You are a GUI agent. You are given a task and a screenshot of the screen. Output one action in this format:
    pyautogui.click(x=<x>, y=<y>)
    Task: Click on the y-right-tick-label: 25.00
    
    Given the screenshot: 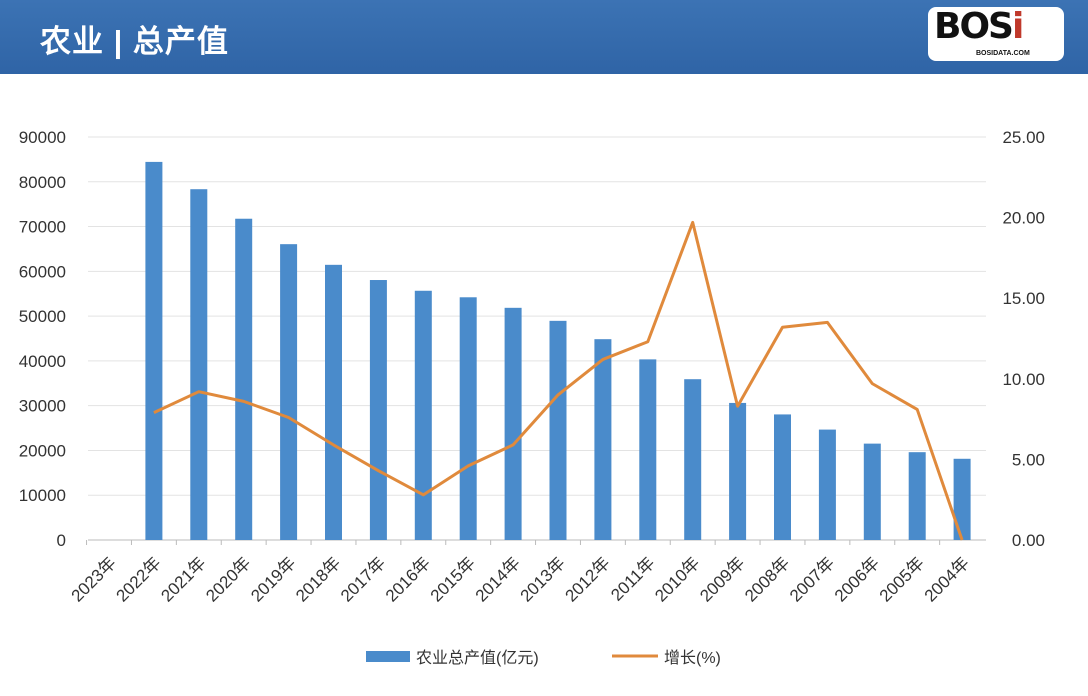 What is the action you would take?
    pyautogui.click(x=1023, y=137)
    